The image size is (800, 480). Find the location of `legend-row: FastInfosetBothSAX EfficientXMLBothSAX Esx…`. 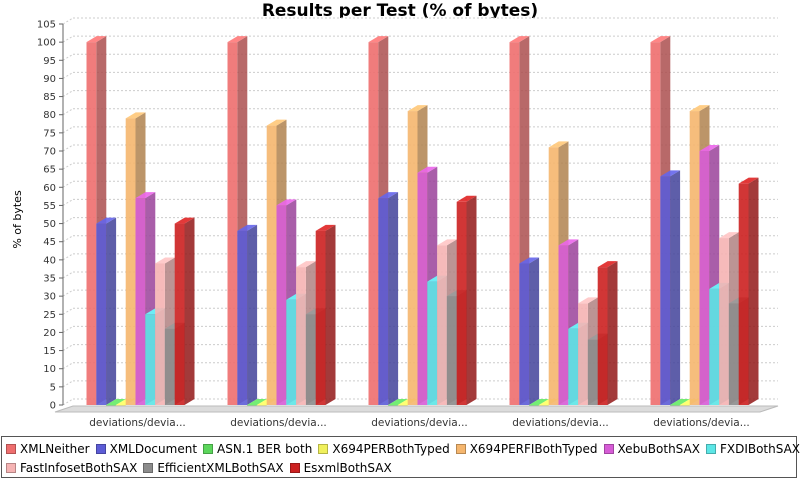

legend-row: FastInfosetBothSAX EfficientXMLBothSAX Esx… is located at coordinates (401, 467).